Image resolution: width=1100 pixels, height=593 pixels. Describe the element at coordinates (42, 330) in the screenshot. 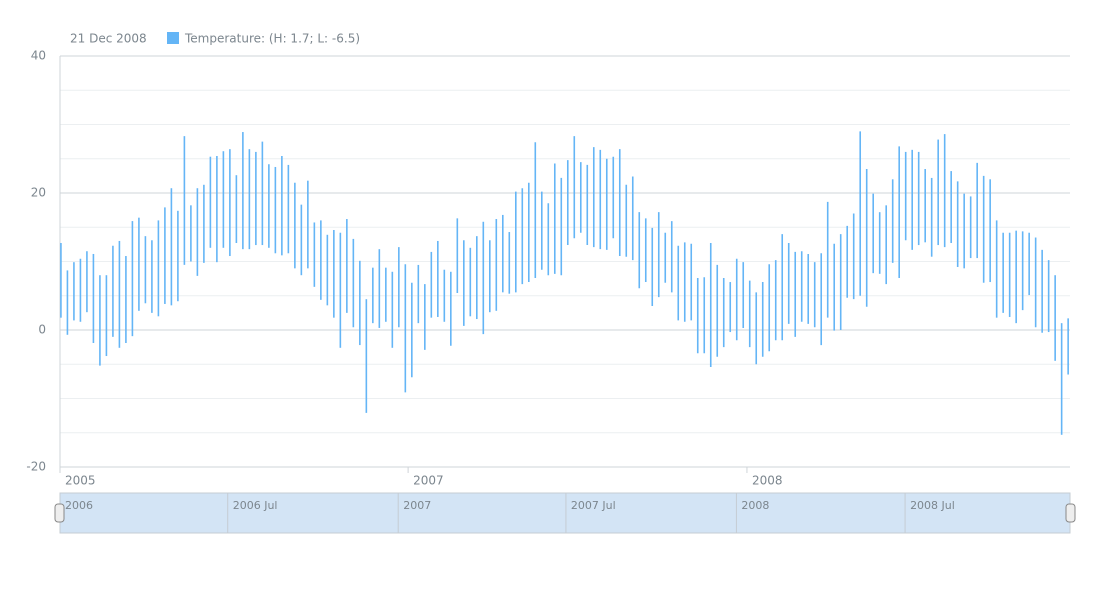

I see `y-tick-label: 0` at that location.